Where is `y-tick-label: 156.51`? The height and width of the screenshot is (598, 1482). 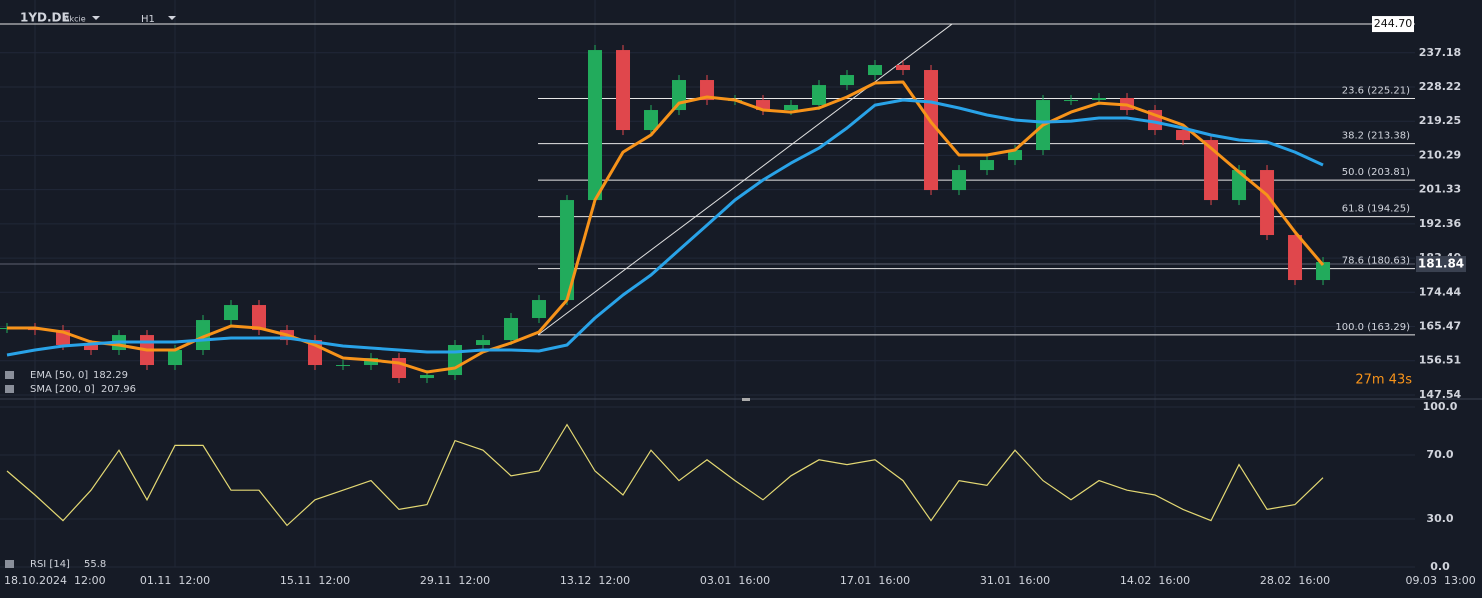 y-tick-label: 156.51 is located at coordinates (1440, 360).